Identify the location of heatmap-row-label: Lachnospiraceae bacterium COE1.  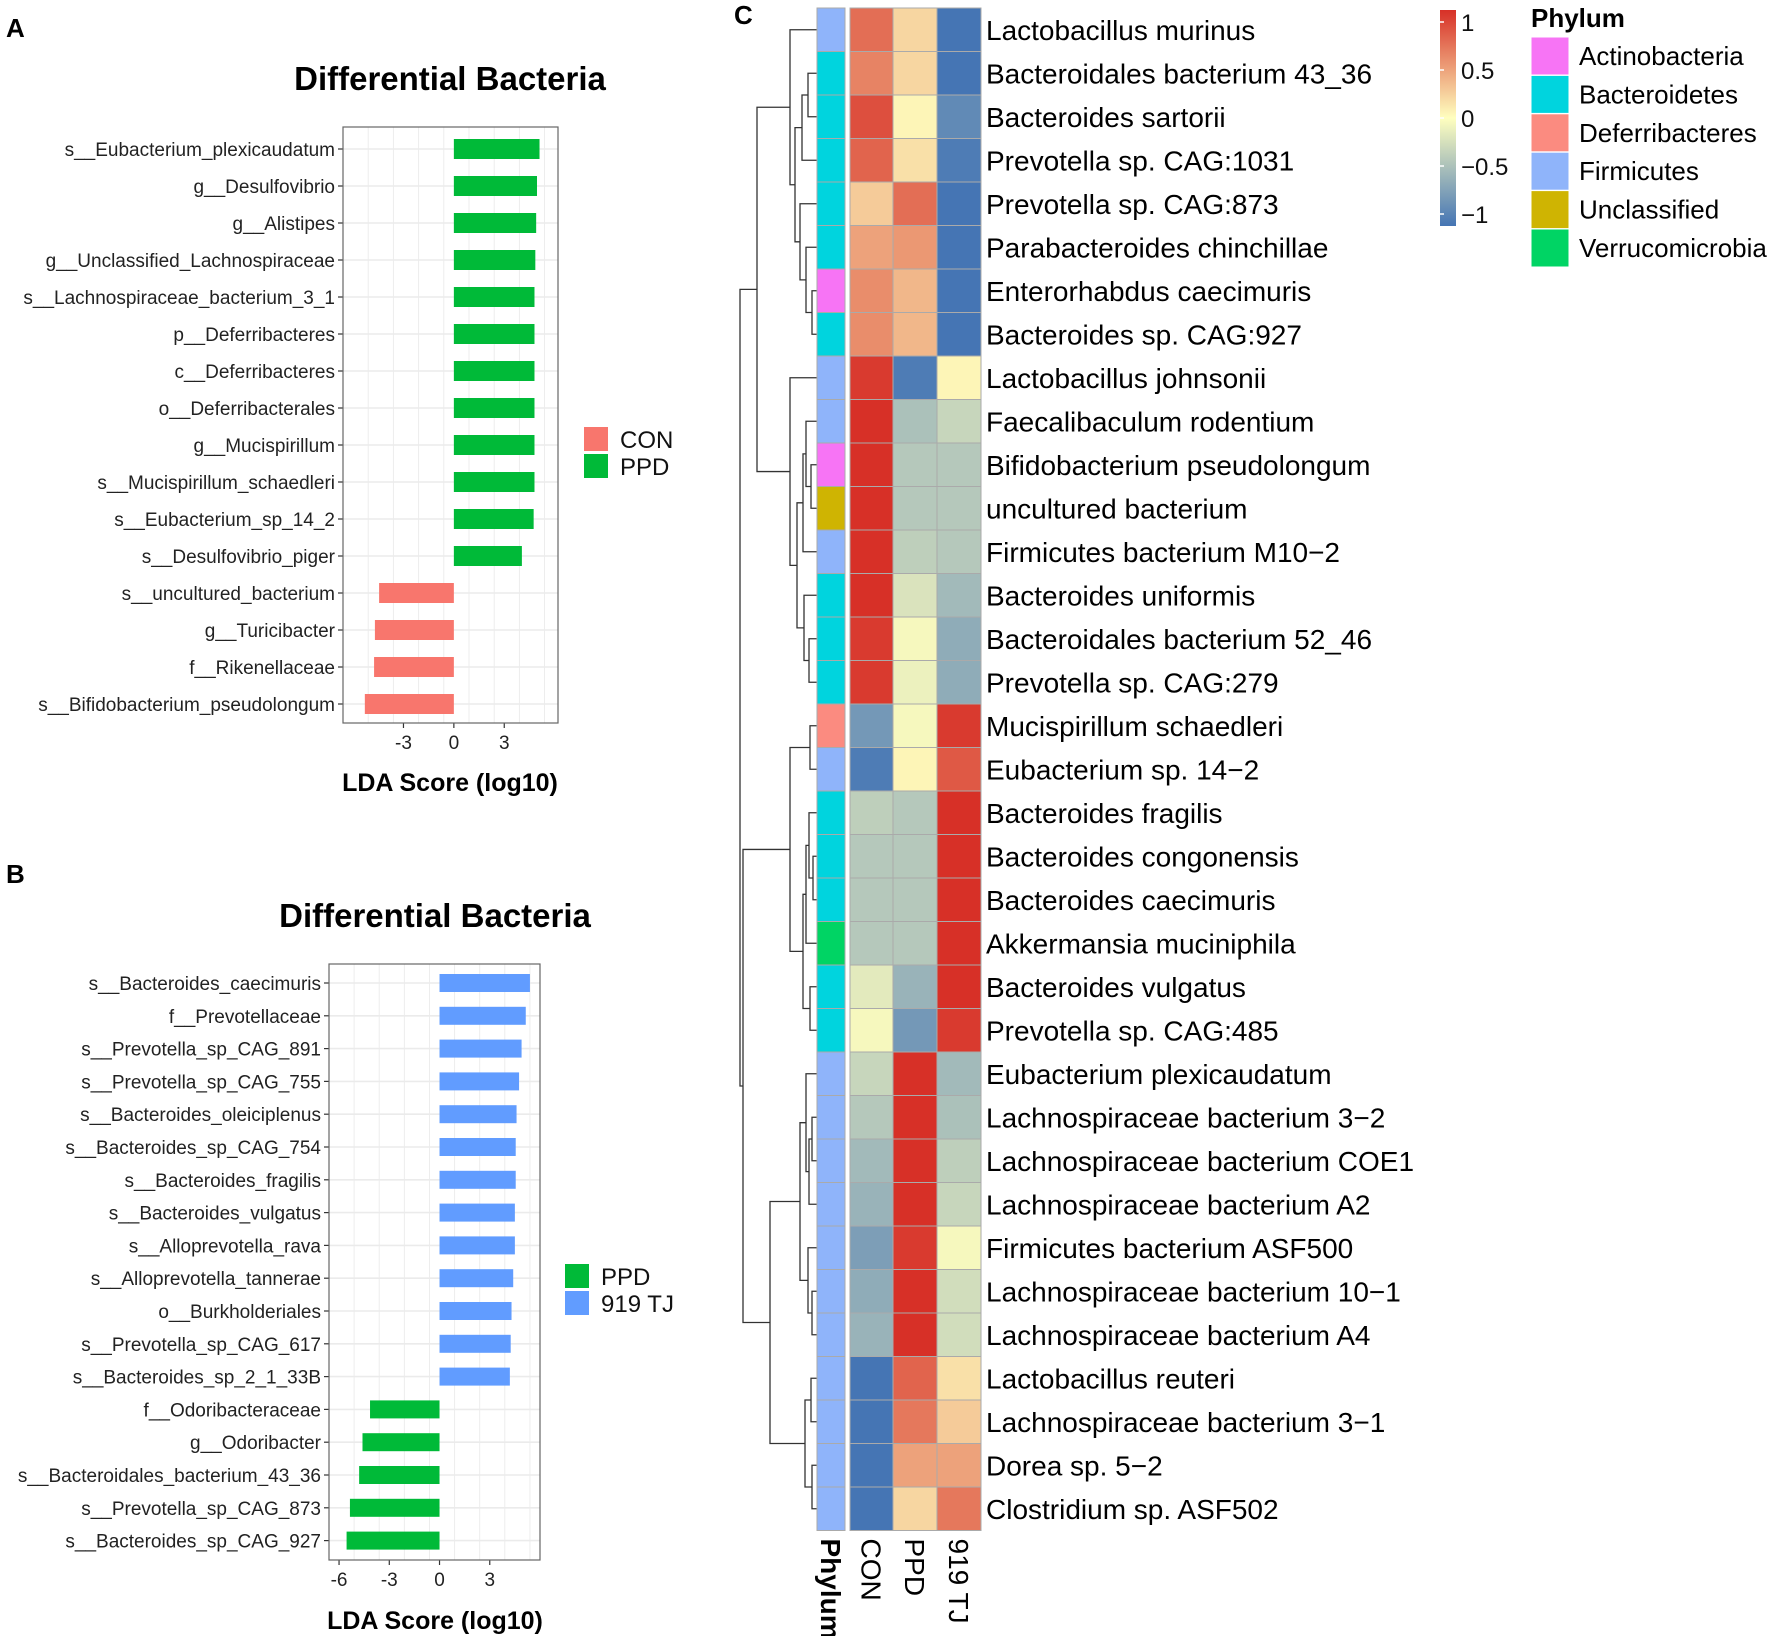
(1200, 1161).